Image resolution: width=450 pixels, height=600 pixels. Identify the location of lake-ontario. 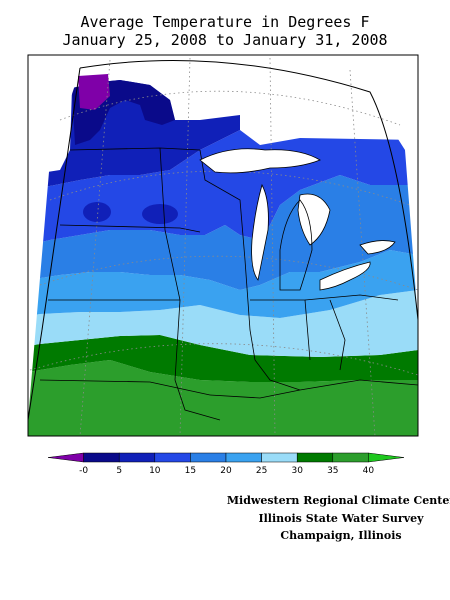
(377, 247).